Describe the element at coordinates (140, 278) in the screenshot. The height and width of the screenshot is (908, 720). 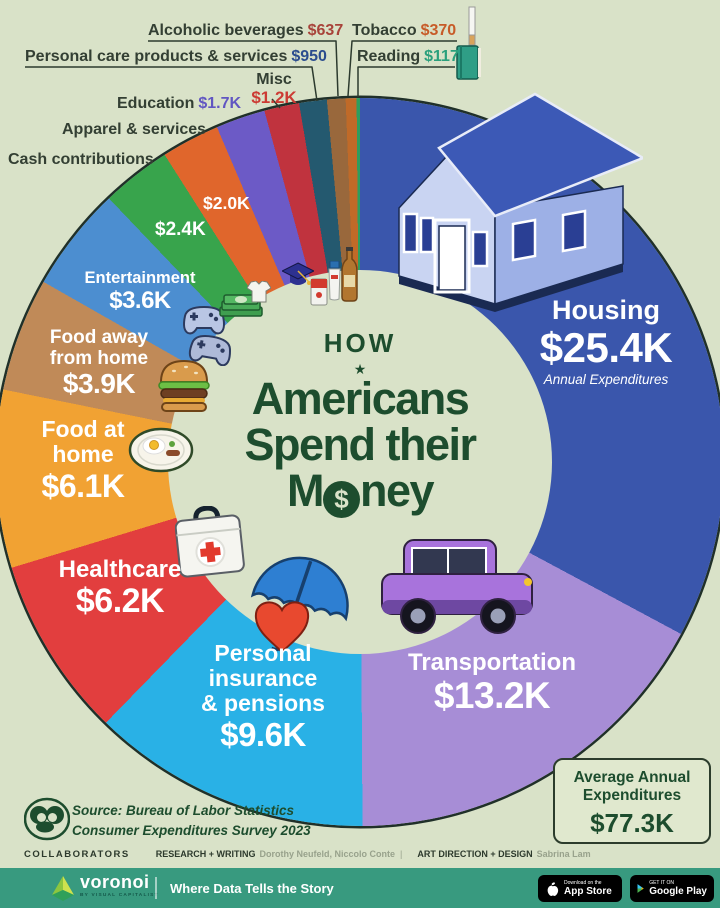
I see `segment-name: Entertainment` at that location.